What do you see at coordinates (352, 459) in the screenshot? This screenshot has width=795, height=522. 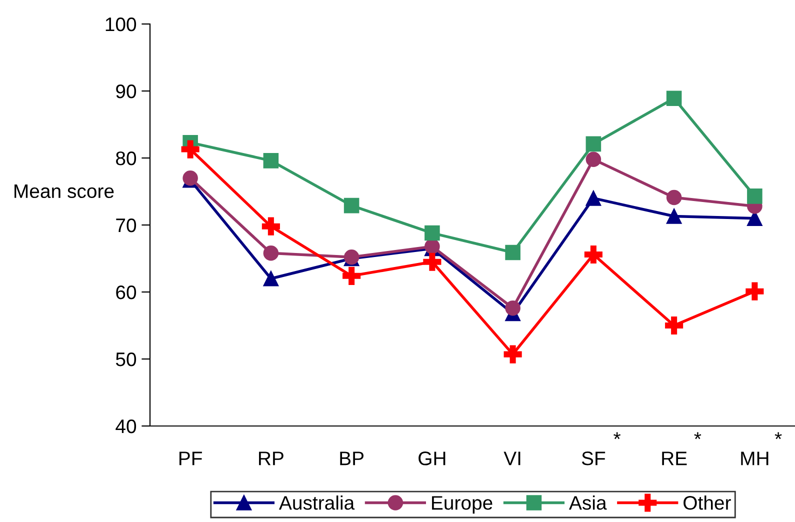 I see `x-tick-label: BP` at bounding box center [352, 459].